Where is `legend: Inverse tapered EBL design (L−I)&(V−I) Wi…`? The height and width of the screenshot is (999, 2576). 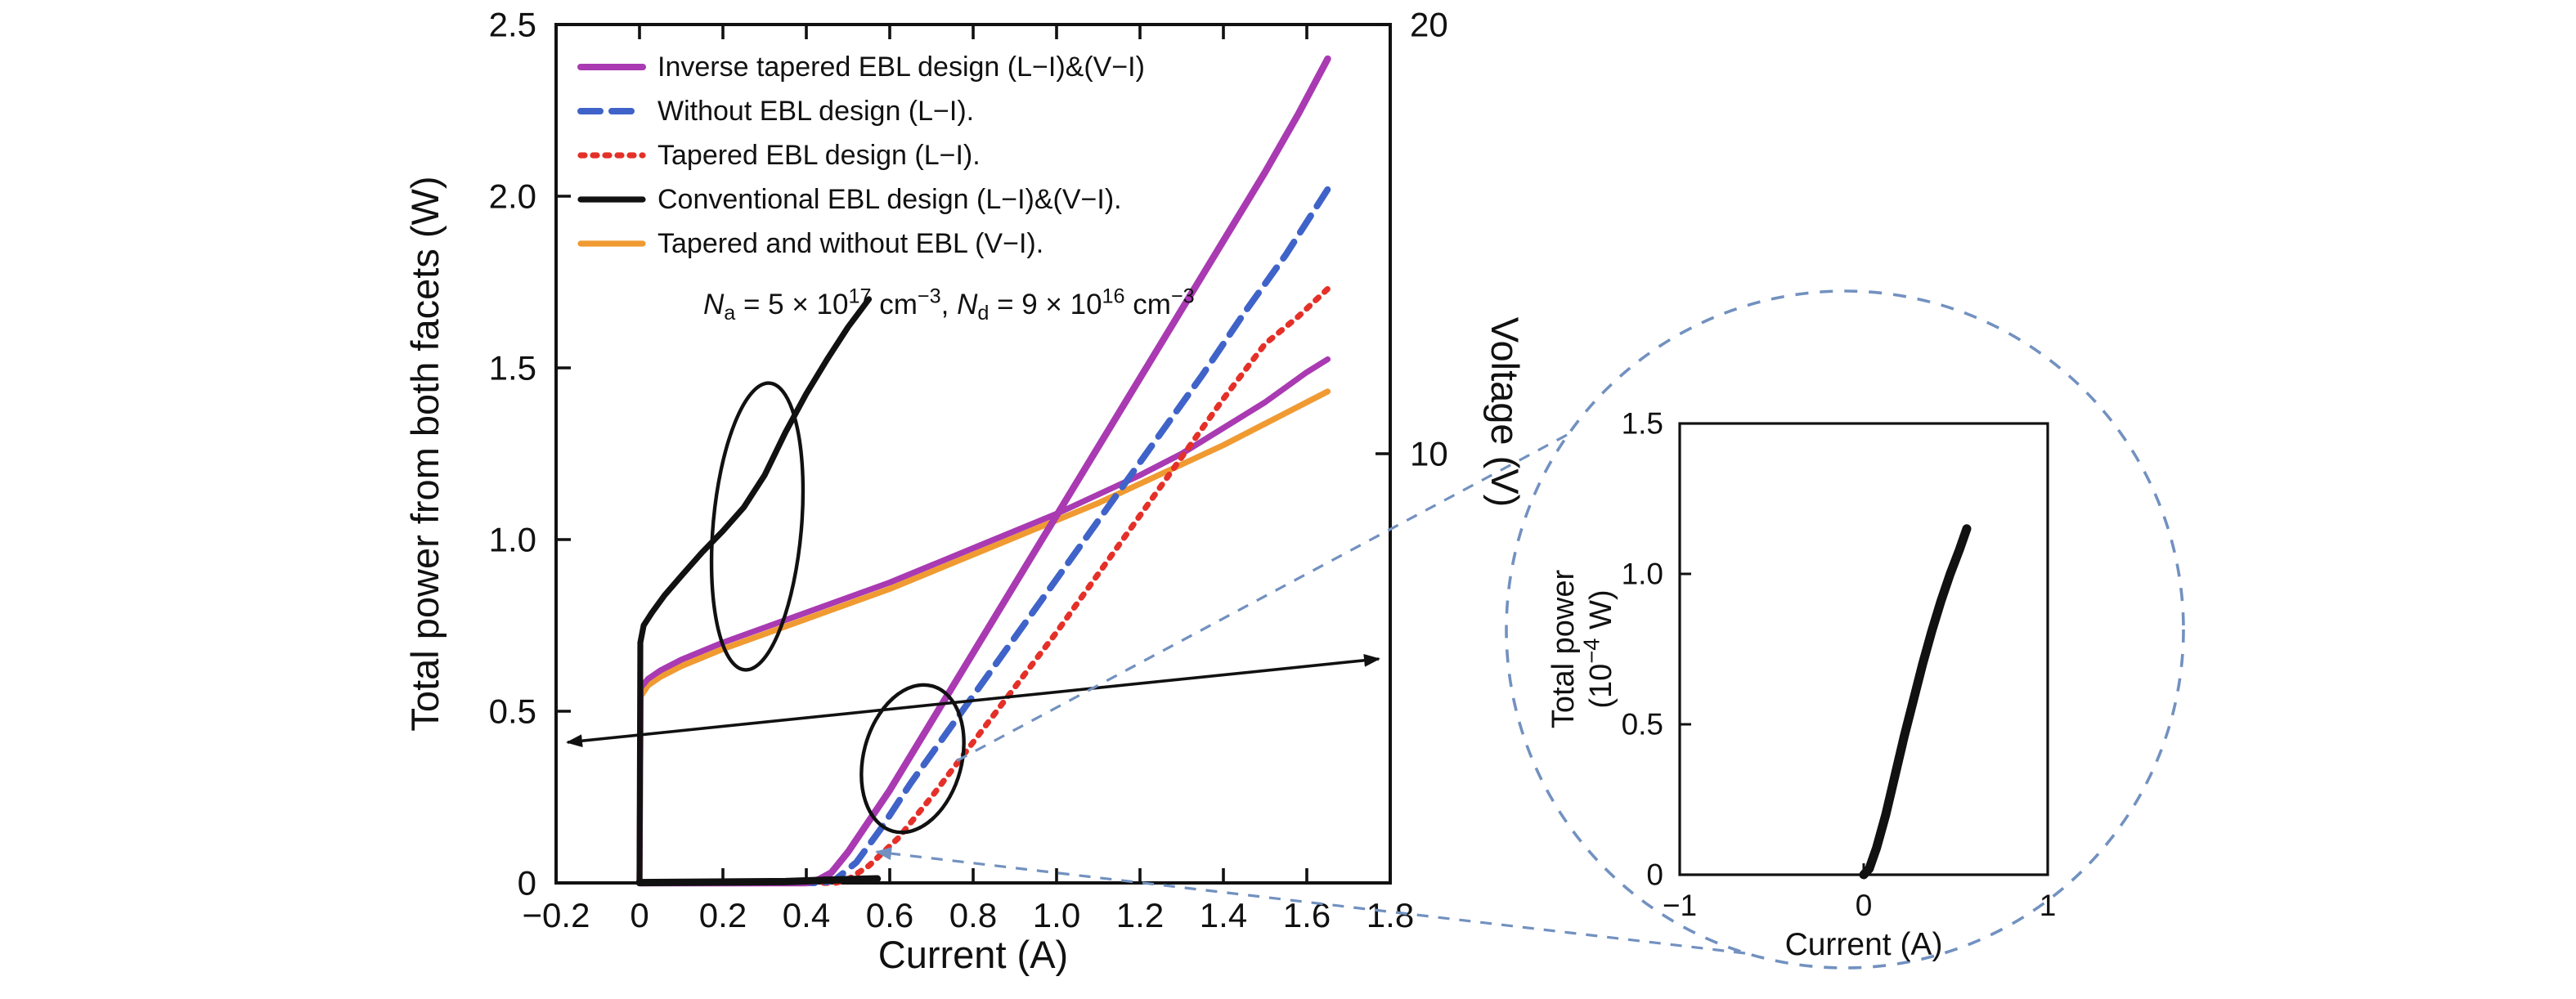 legend: Inverse tapered EBL design (L−I)&(V−I) Wi… is located at coordinates (861, 155).